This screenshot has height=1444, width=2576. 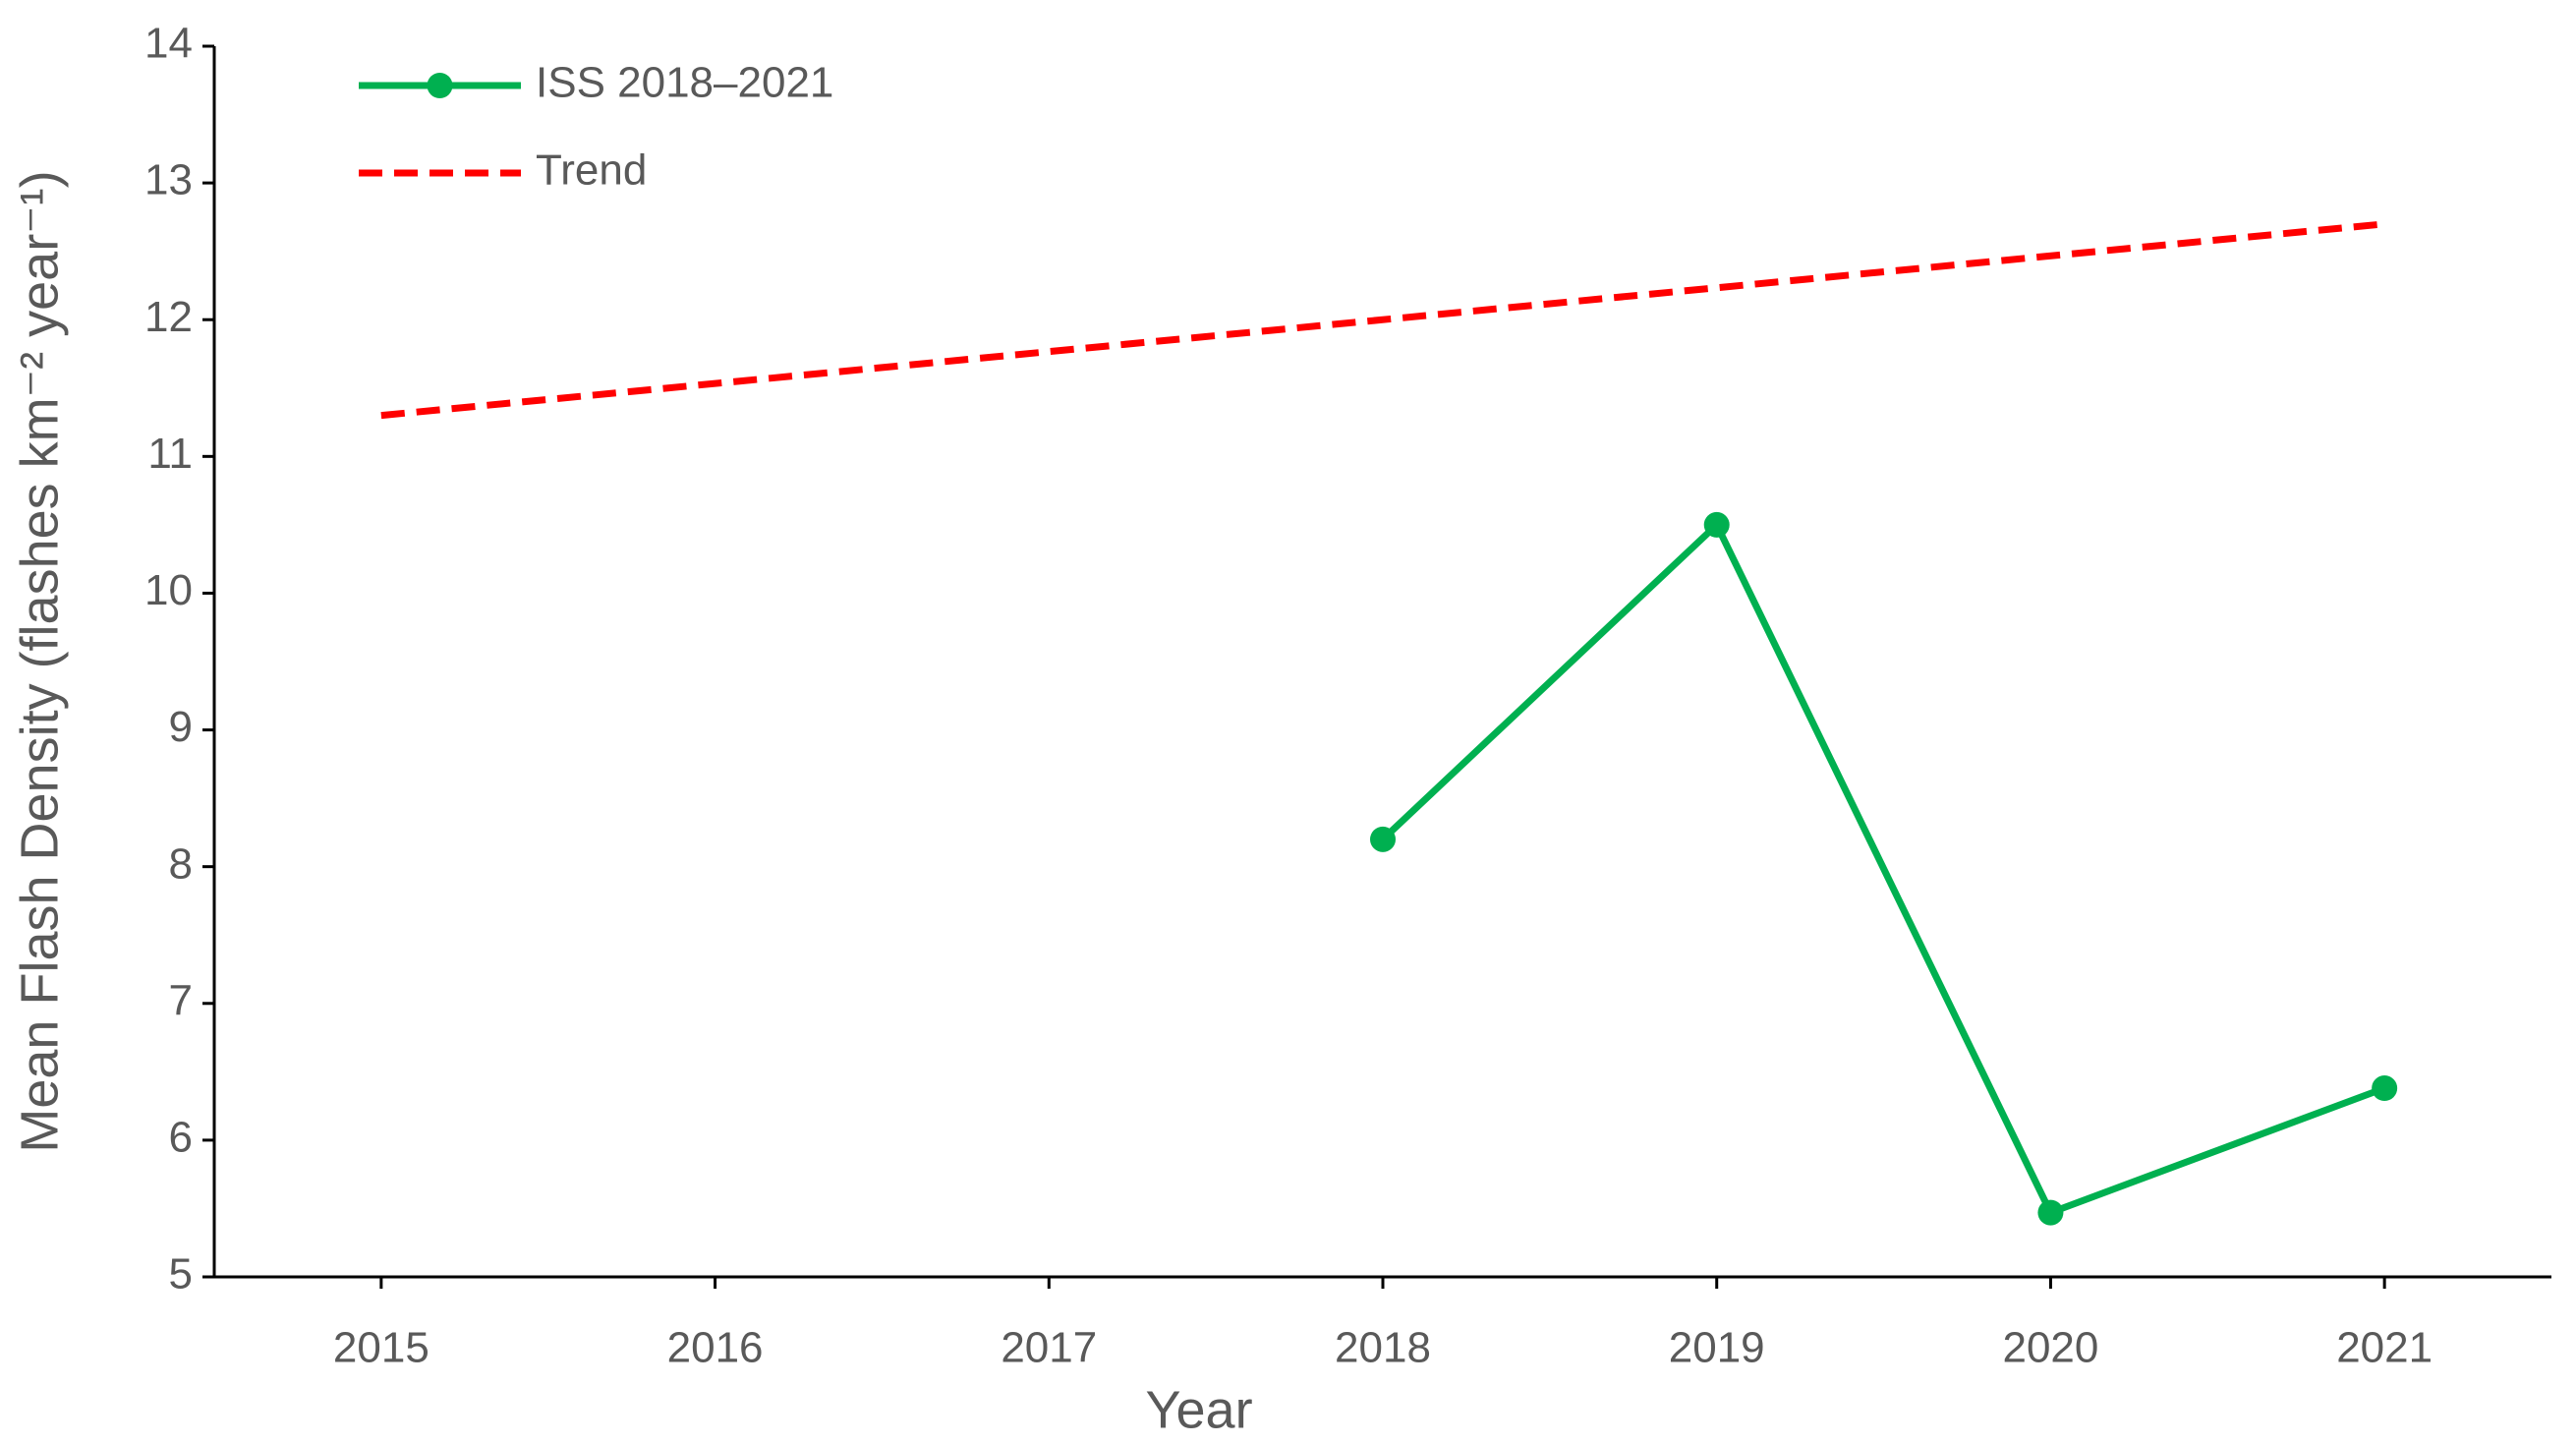 I want to click on x-tick-label: 2019, so click(x=1717, y=1348).